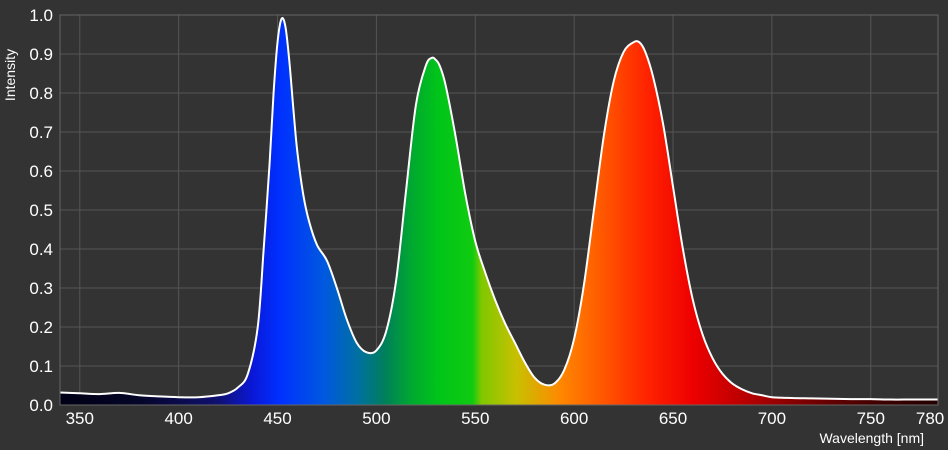 The height and width of the screenshot is (450, 948). Describe the element at coordinates (41, 249) in the screenshot. I see `y-tick-label: 0.4` at that location.